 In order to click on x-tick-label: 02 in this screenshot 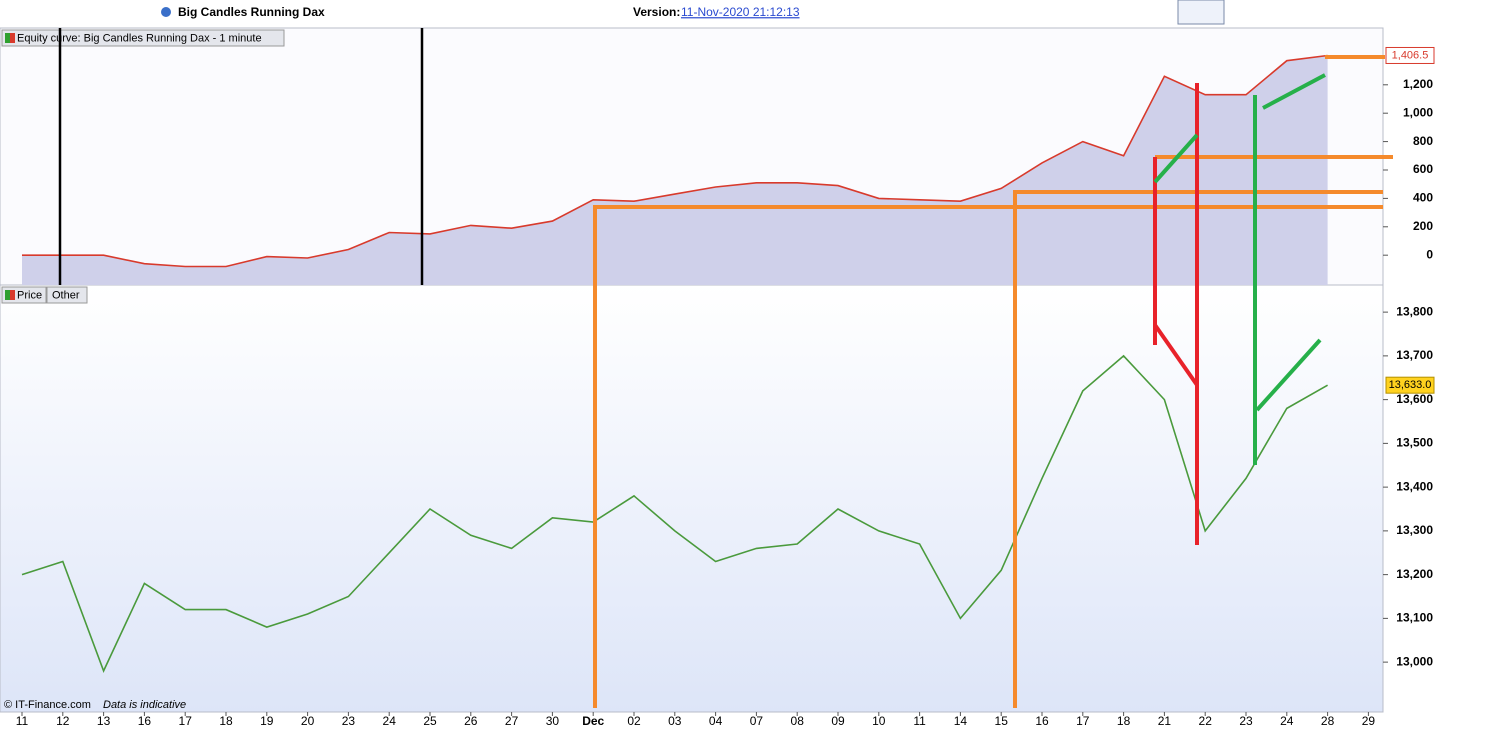, I will do `click(634, 721)`.